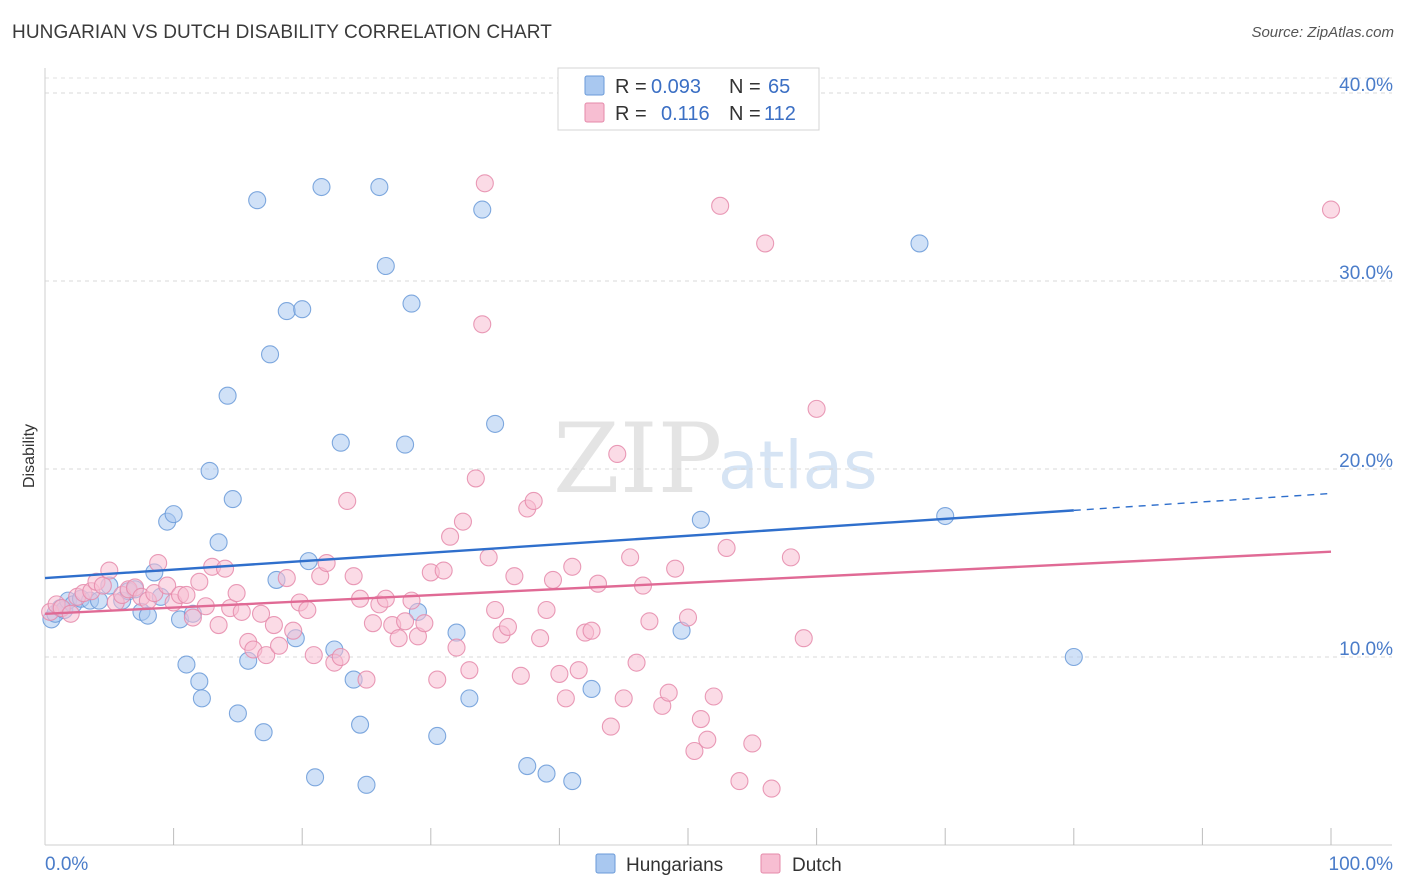 This screenshot has height=892, width=1406. I want to click on legend-r-value-hungarians: 0.093, so click(676, 87).